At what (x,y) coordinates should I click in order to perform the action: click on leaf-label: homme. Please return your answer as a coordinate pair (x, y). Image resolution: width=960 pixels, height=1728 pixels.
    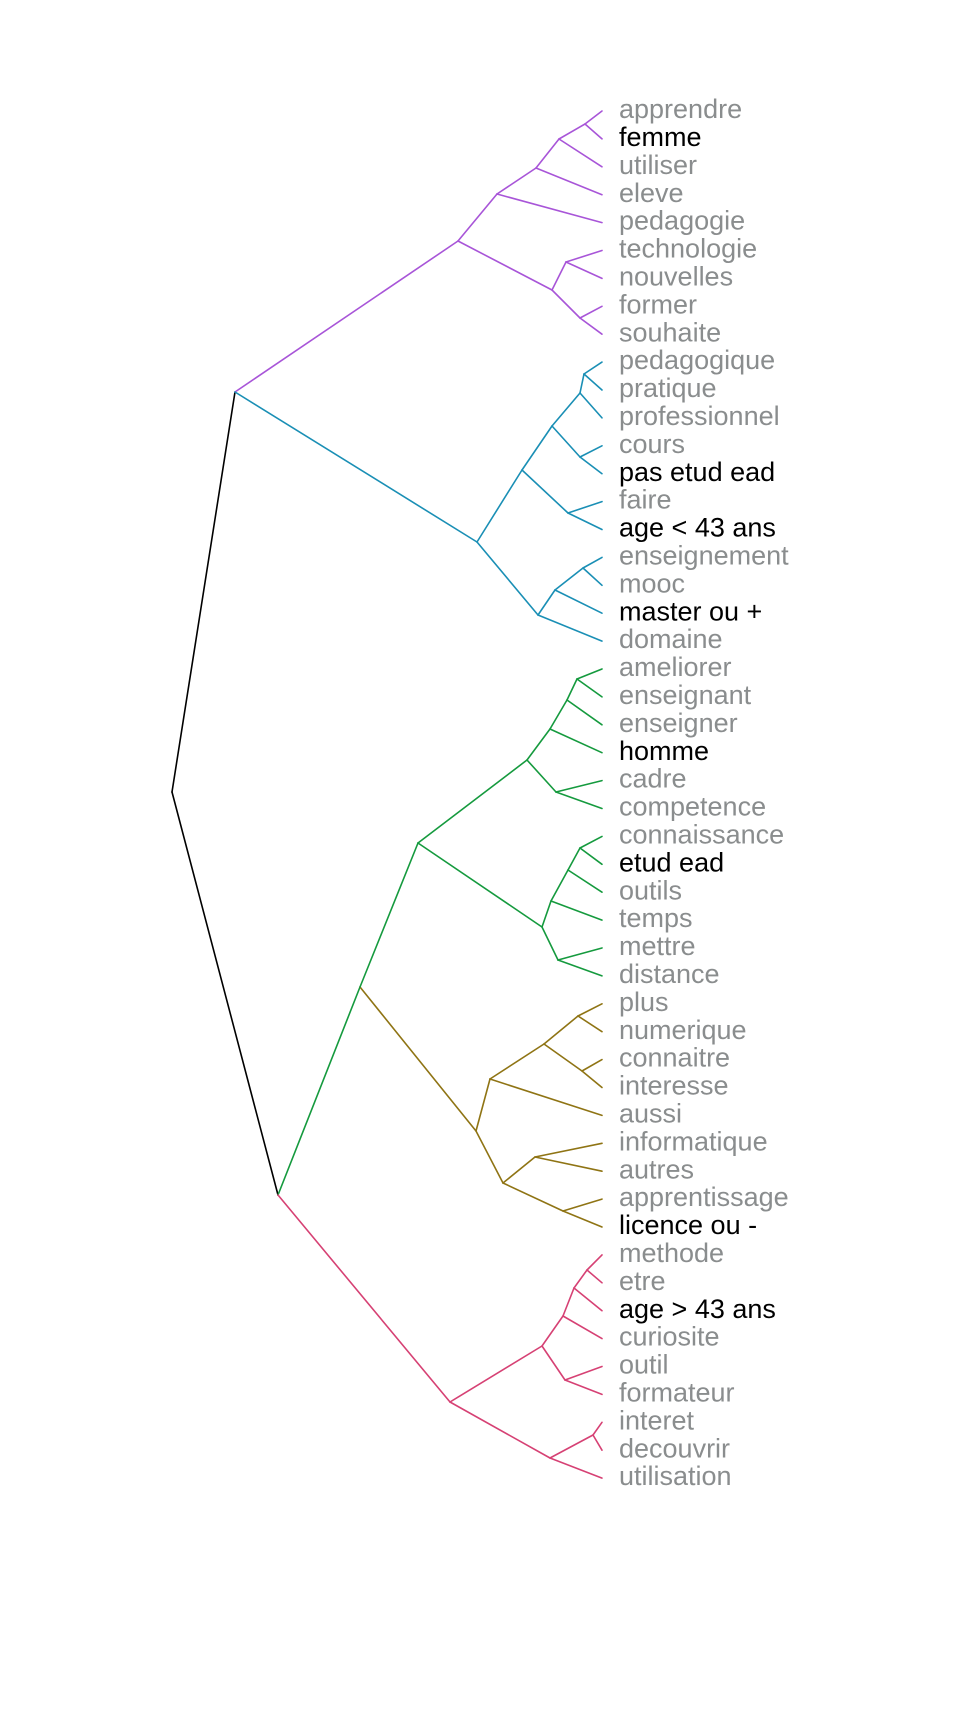
    Looking at the image, I should click on (664, 751).